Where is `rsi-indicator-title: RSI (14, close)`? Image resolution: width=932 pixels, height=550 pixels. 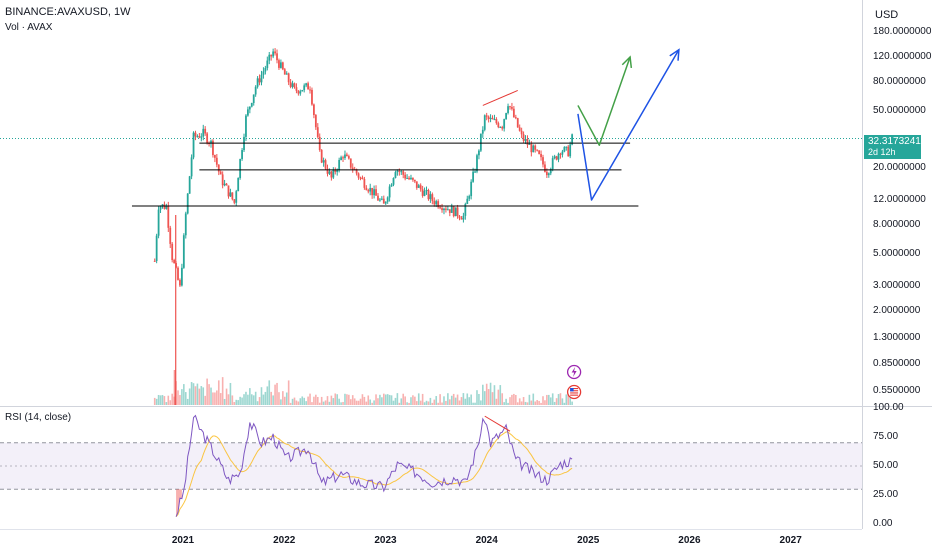 rsi-indicator-title: RSI (14, close) is located at coordinates (38, 417).